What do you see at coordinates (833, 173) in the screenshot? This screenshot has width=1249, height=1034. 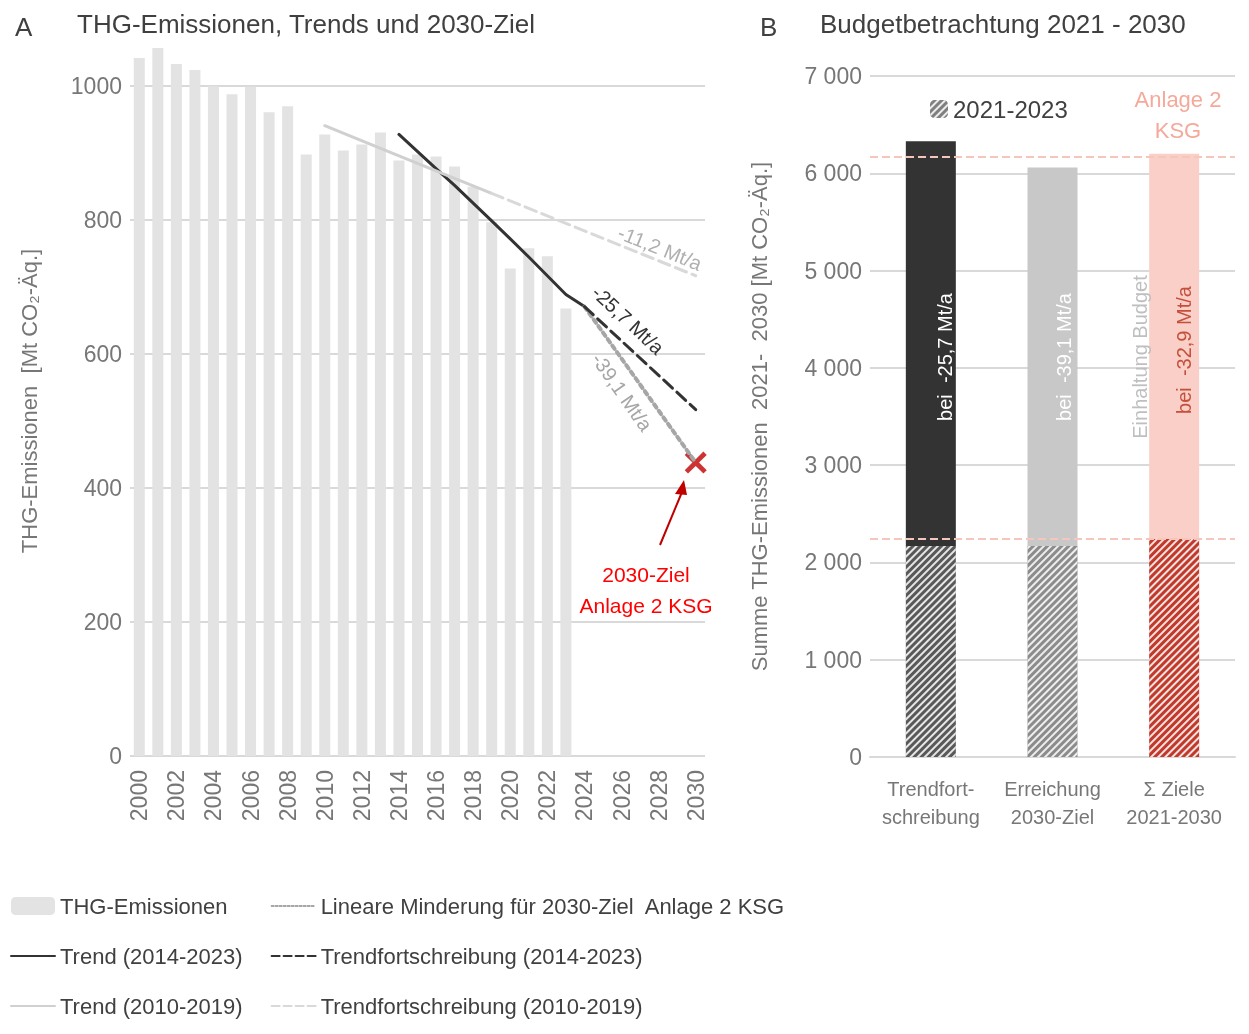 I see `y-tick-label: 6 000` at bounding box center [833, 173].